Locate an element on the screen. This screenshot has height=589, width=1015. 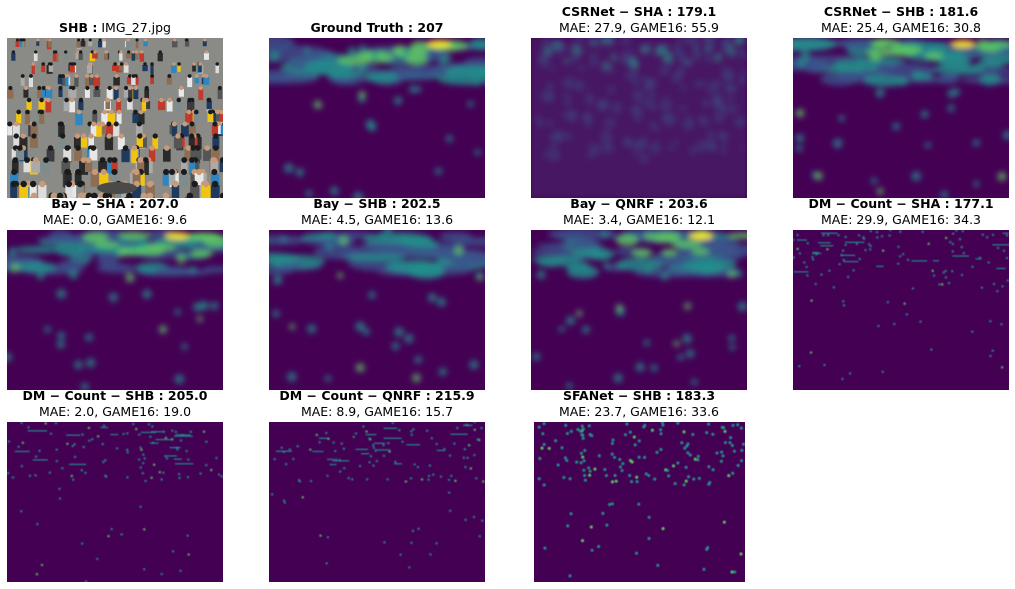
crowd-photo is located at coordinates (115, 118).